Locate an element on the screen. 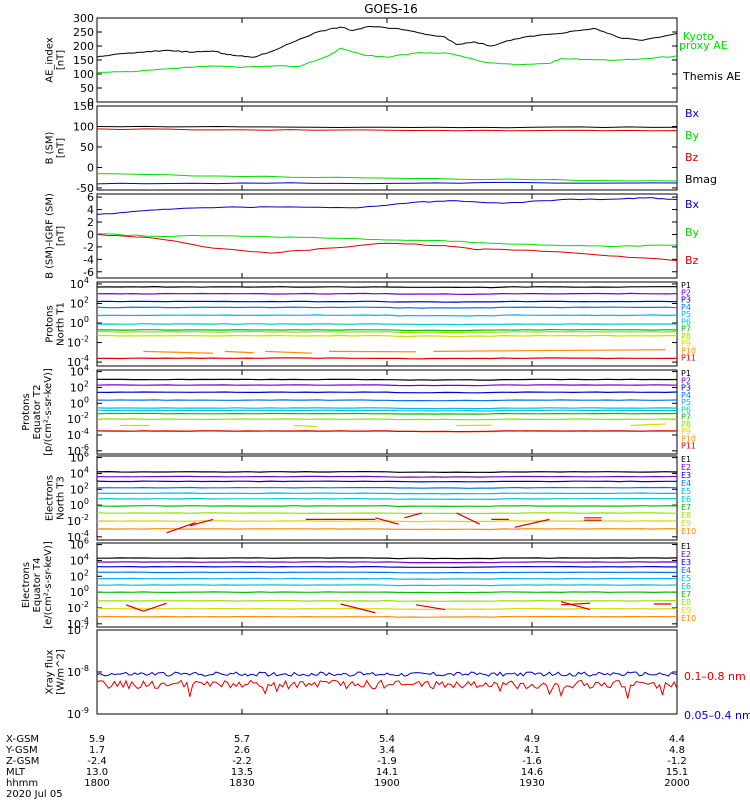  axis-row-label: Y-GSM is located at coordinates (21, 750).